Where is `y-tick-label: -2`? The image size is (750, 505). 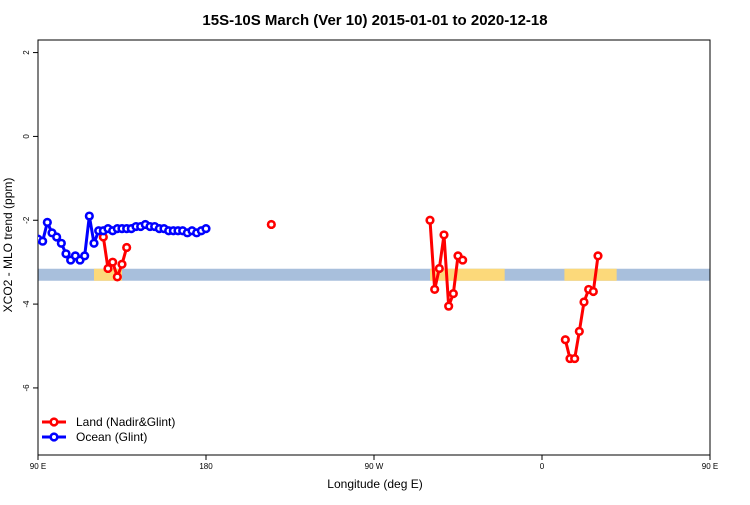 y-tick-label: -2 is located at coordinates (26, 220).